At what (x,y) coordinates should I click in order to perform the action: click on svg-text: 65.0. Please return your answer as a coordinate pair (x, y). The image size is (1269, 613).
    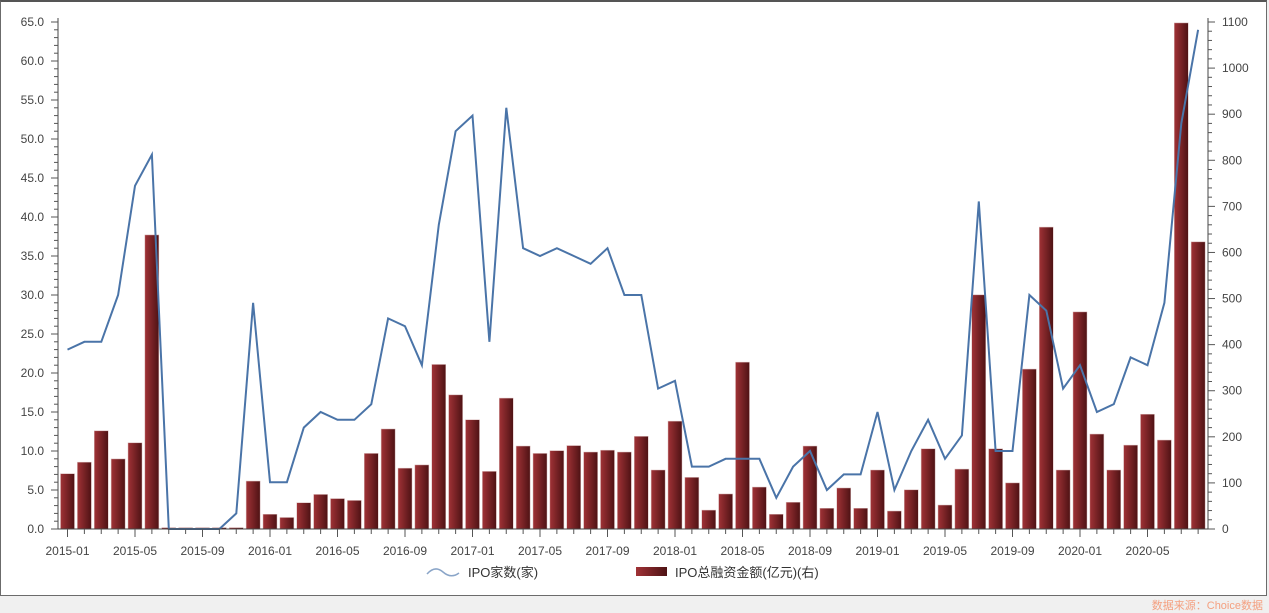
    Looking at the image, I should click on (33, 22).